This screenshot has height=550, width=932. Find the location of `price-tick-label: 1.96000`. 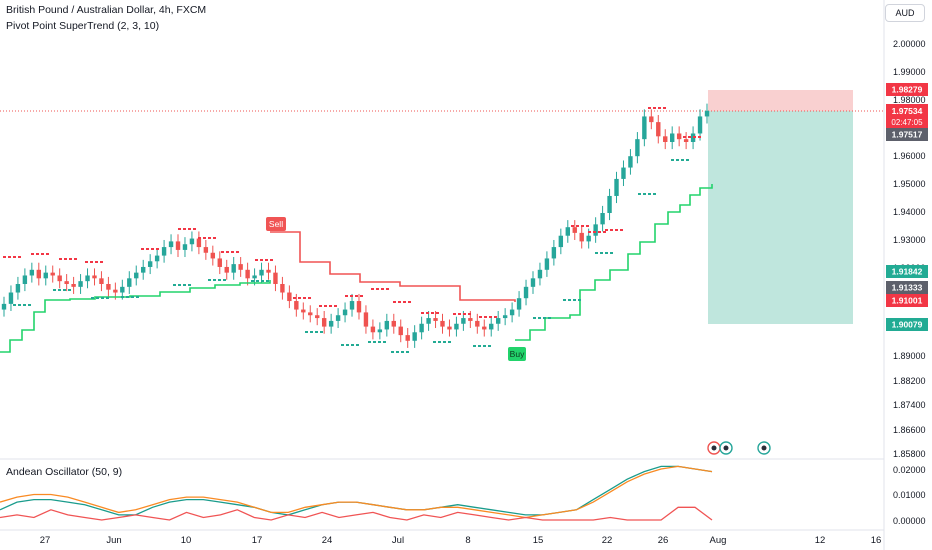

price-tick-label: 1.96000 is located at coordinates (909, 156).